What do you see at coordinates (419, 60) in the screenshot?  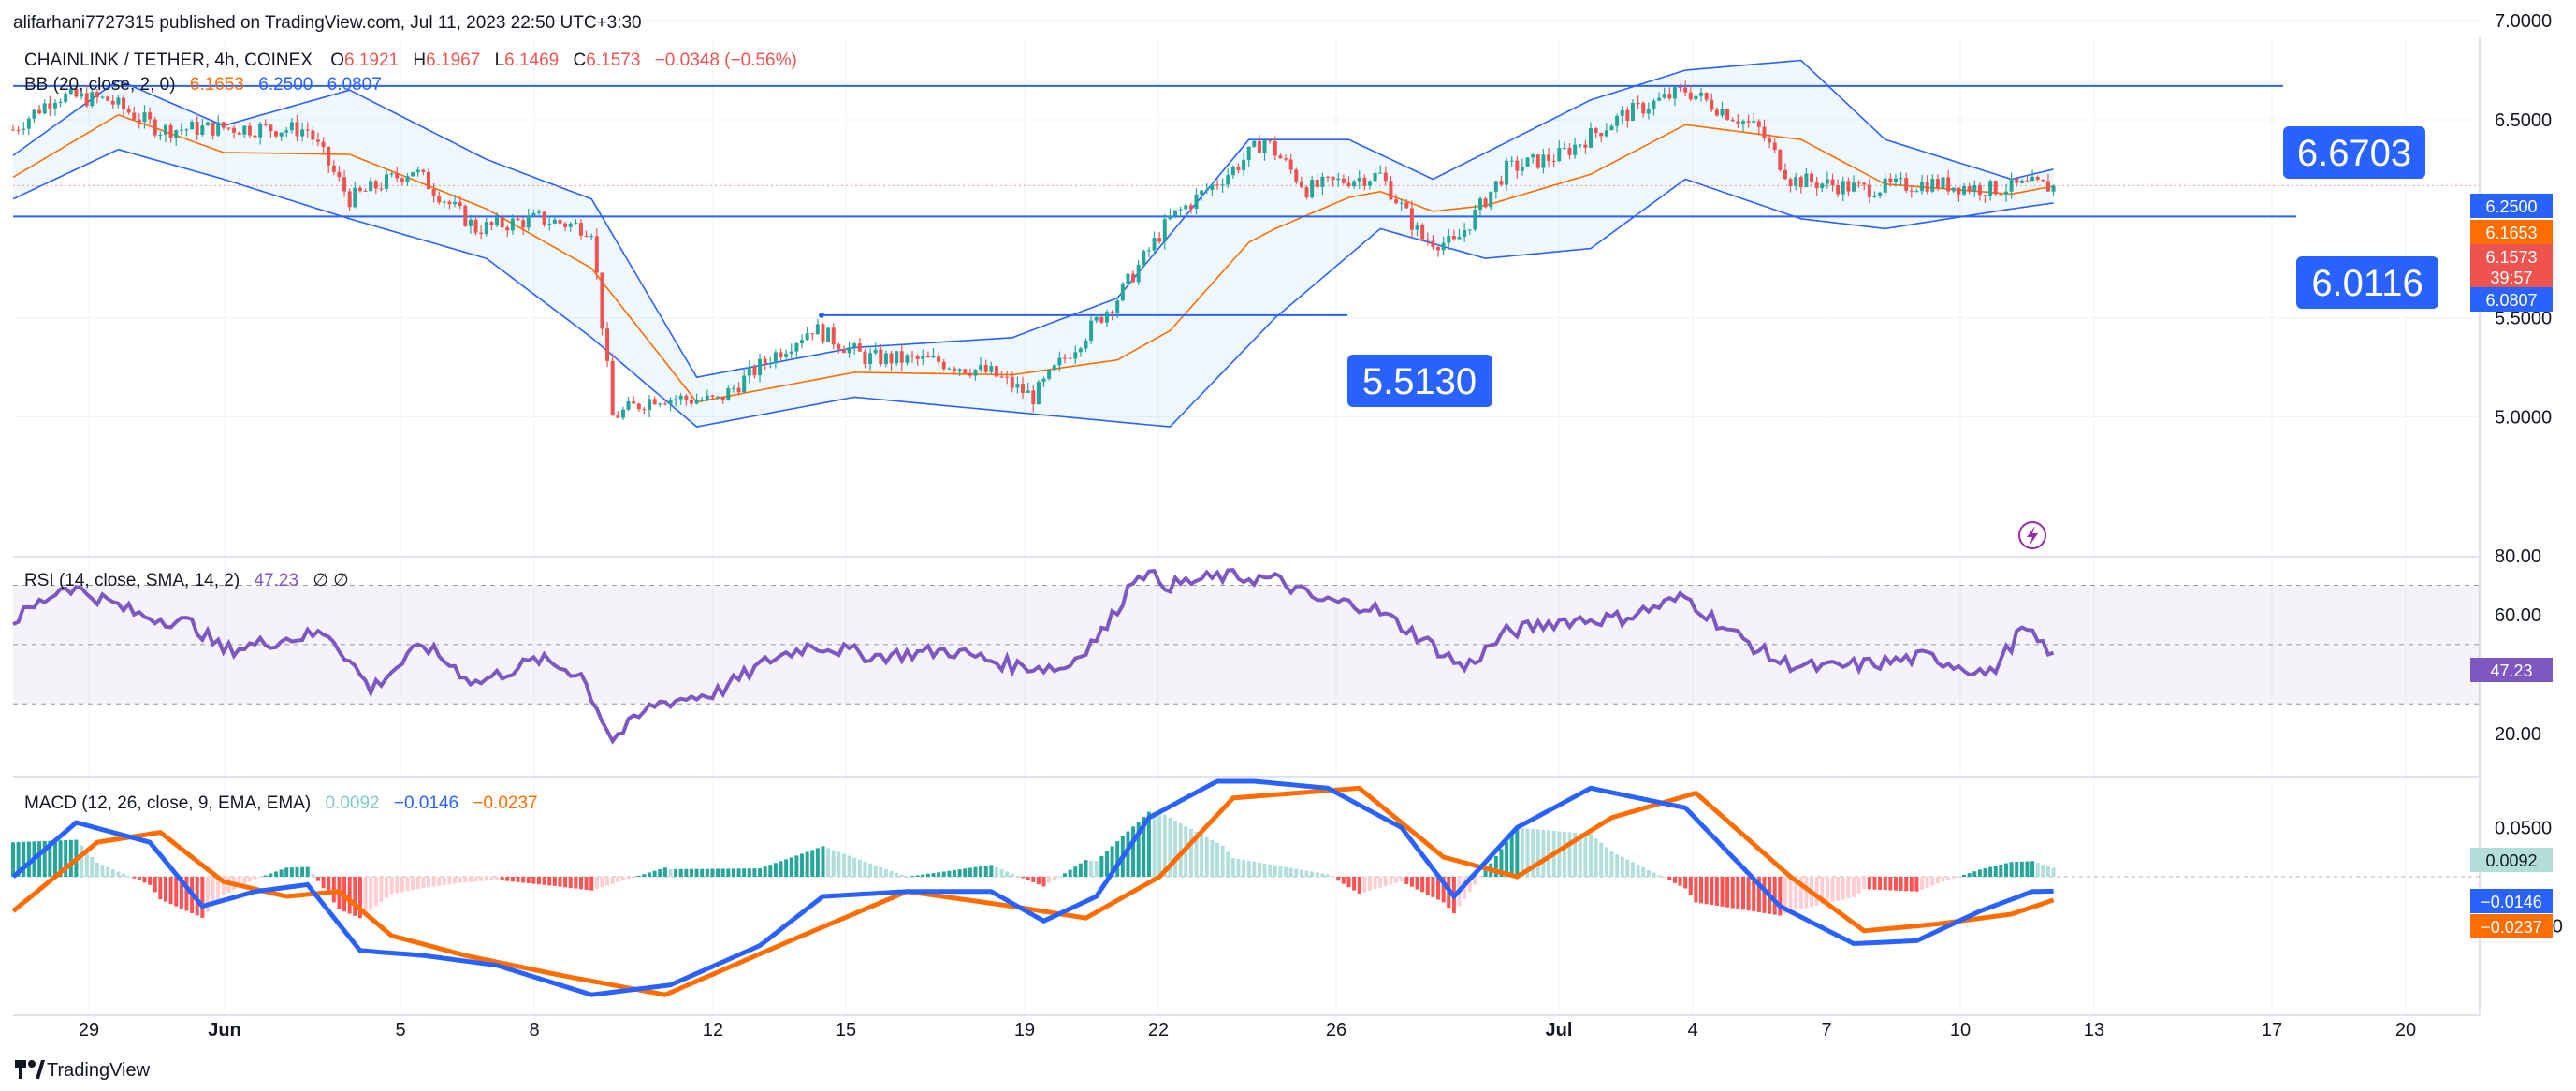 I see `ohlc-high-key: H` at bounding box center [419, 60].